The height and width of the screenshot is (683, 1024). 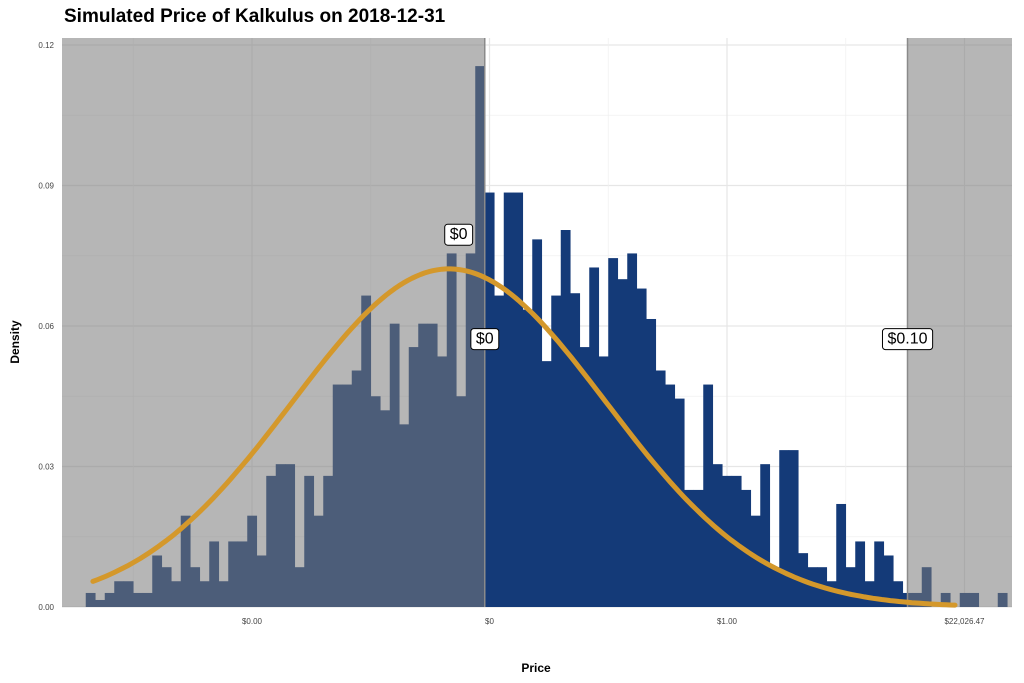 What do you see at coordinates (46, 45) in the screenshot?
I see `y-tick-label: 0.12` at bounding box center [46, 45].